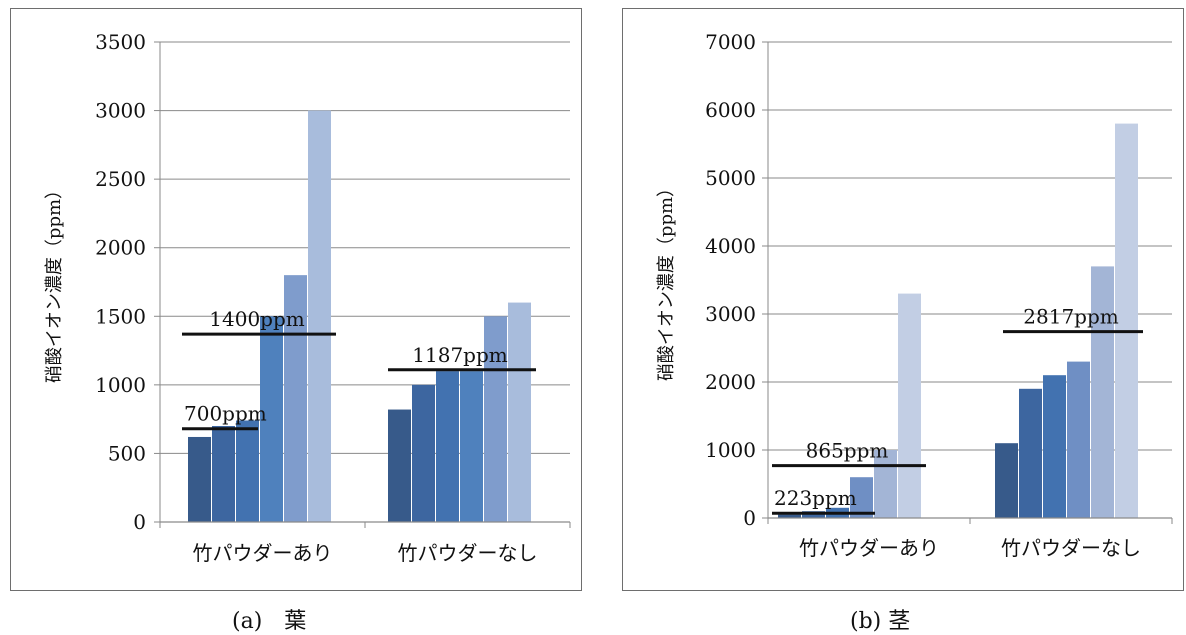 This screenshot has width=1186, height=635. Describe the element at coordinates (730, 42) in the screenshot. I see `y-tick-label: 7000` at that location.